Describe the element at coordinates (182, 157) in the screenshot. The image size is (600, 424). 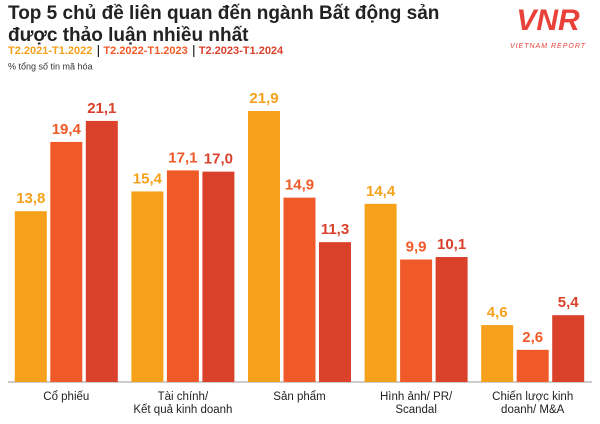
I see `value-label: 17,1` at that location.